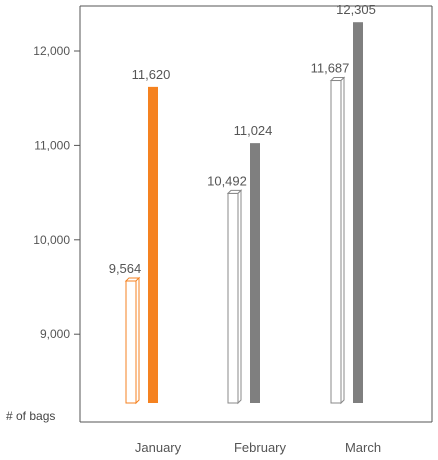  Describe the element at coordinates (51, 51) in the screenshot. I see `y-tick-label: 12,000` at that location.